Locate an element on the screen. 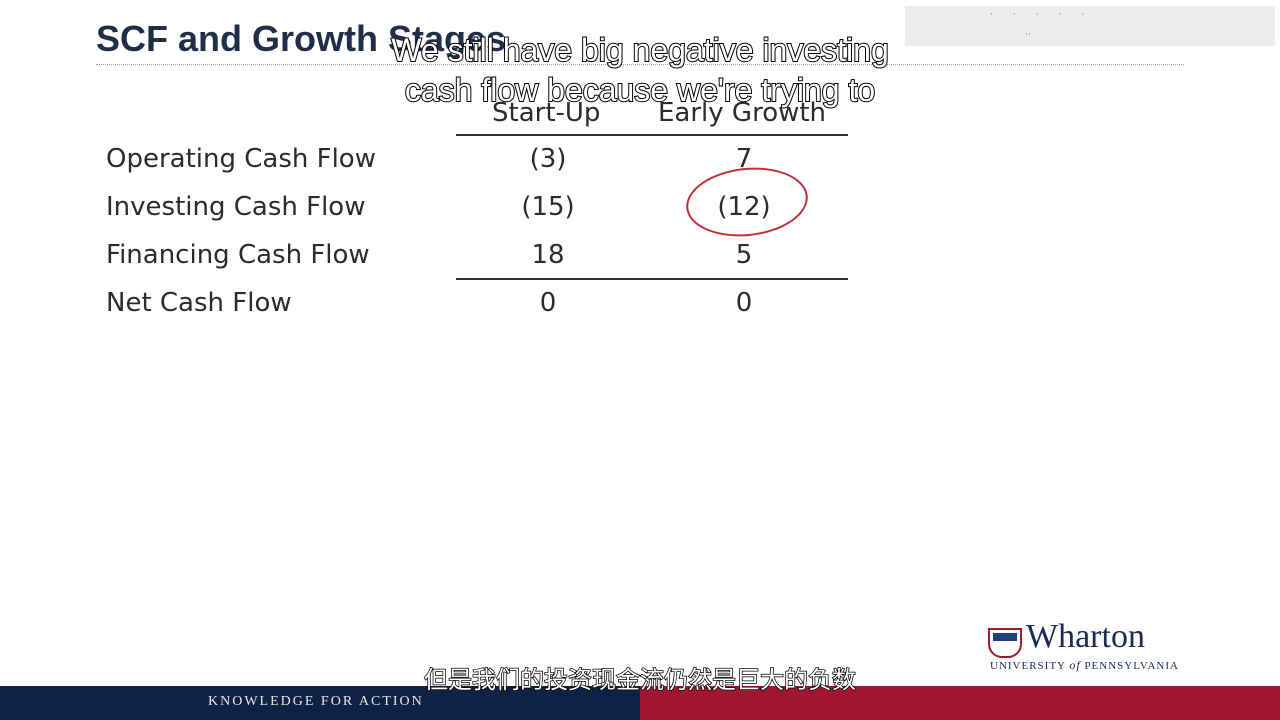 This screenshot has width=1280, height=720. chinese-subtitle: 但是我们的投资现金流仍然是巨大的负数 is located at coordinates (640, 680).